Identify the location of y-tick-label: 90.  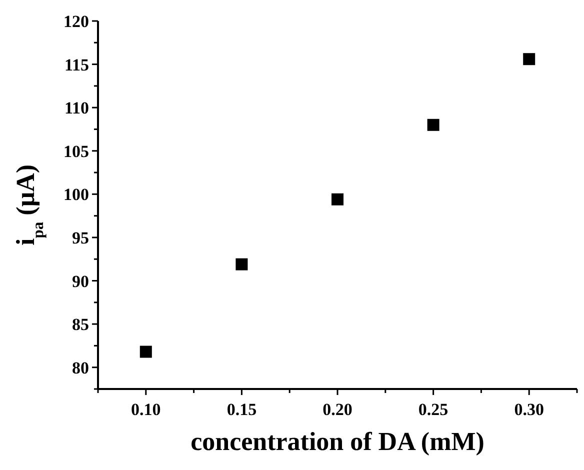
(80, 281).